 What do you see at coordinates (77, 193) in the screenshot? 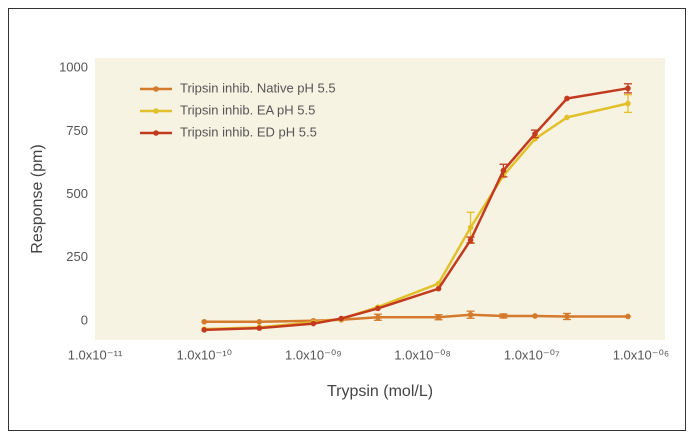
I see `y-tick-label: 500` at bounding box center [77, 193].